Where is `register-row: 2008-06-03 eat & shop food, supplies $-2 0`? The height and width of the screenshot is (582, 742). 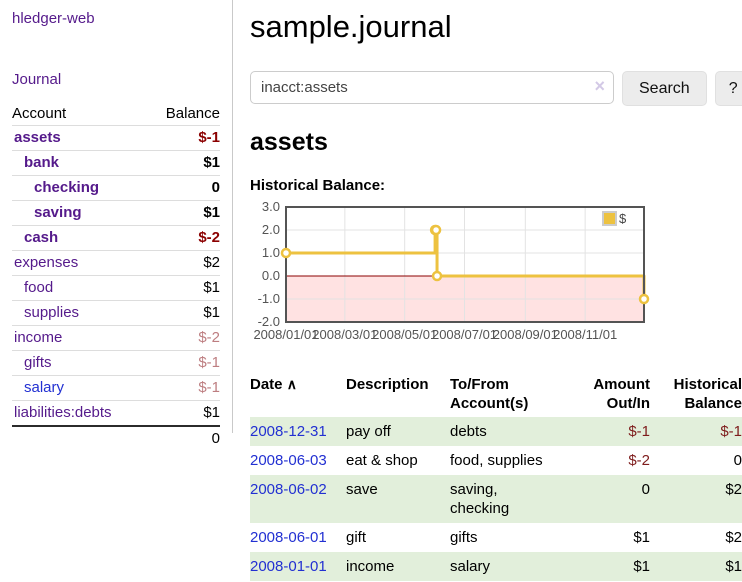
register-row: 2008-06-03 eat & shop food, supplies $-2 0 is located at coordinates (496, 460).